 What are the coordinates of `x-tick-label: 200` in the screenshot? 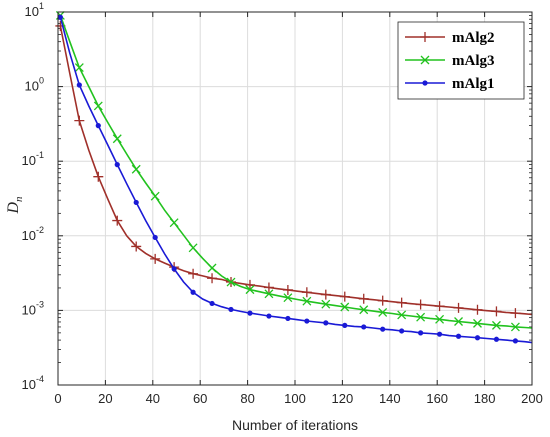 It's located at (532, 398).